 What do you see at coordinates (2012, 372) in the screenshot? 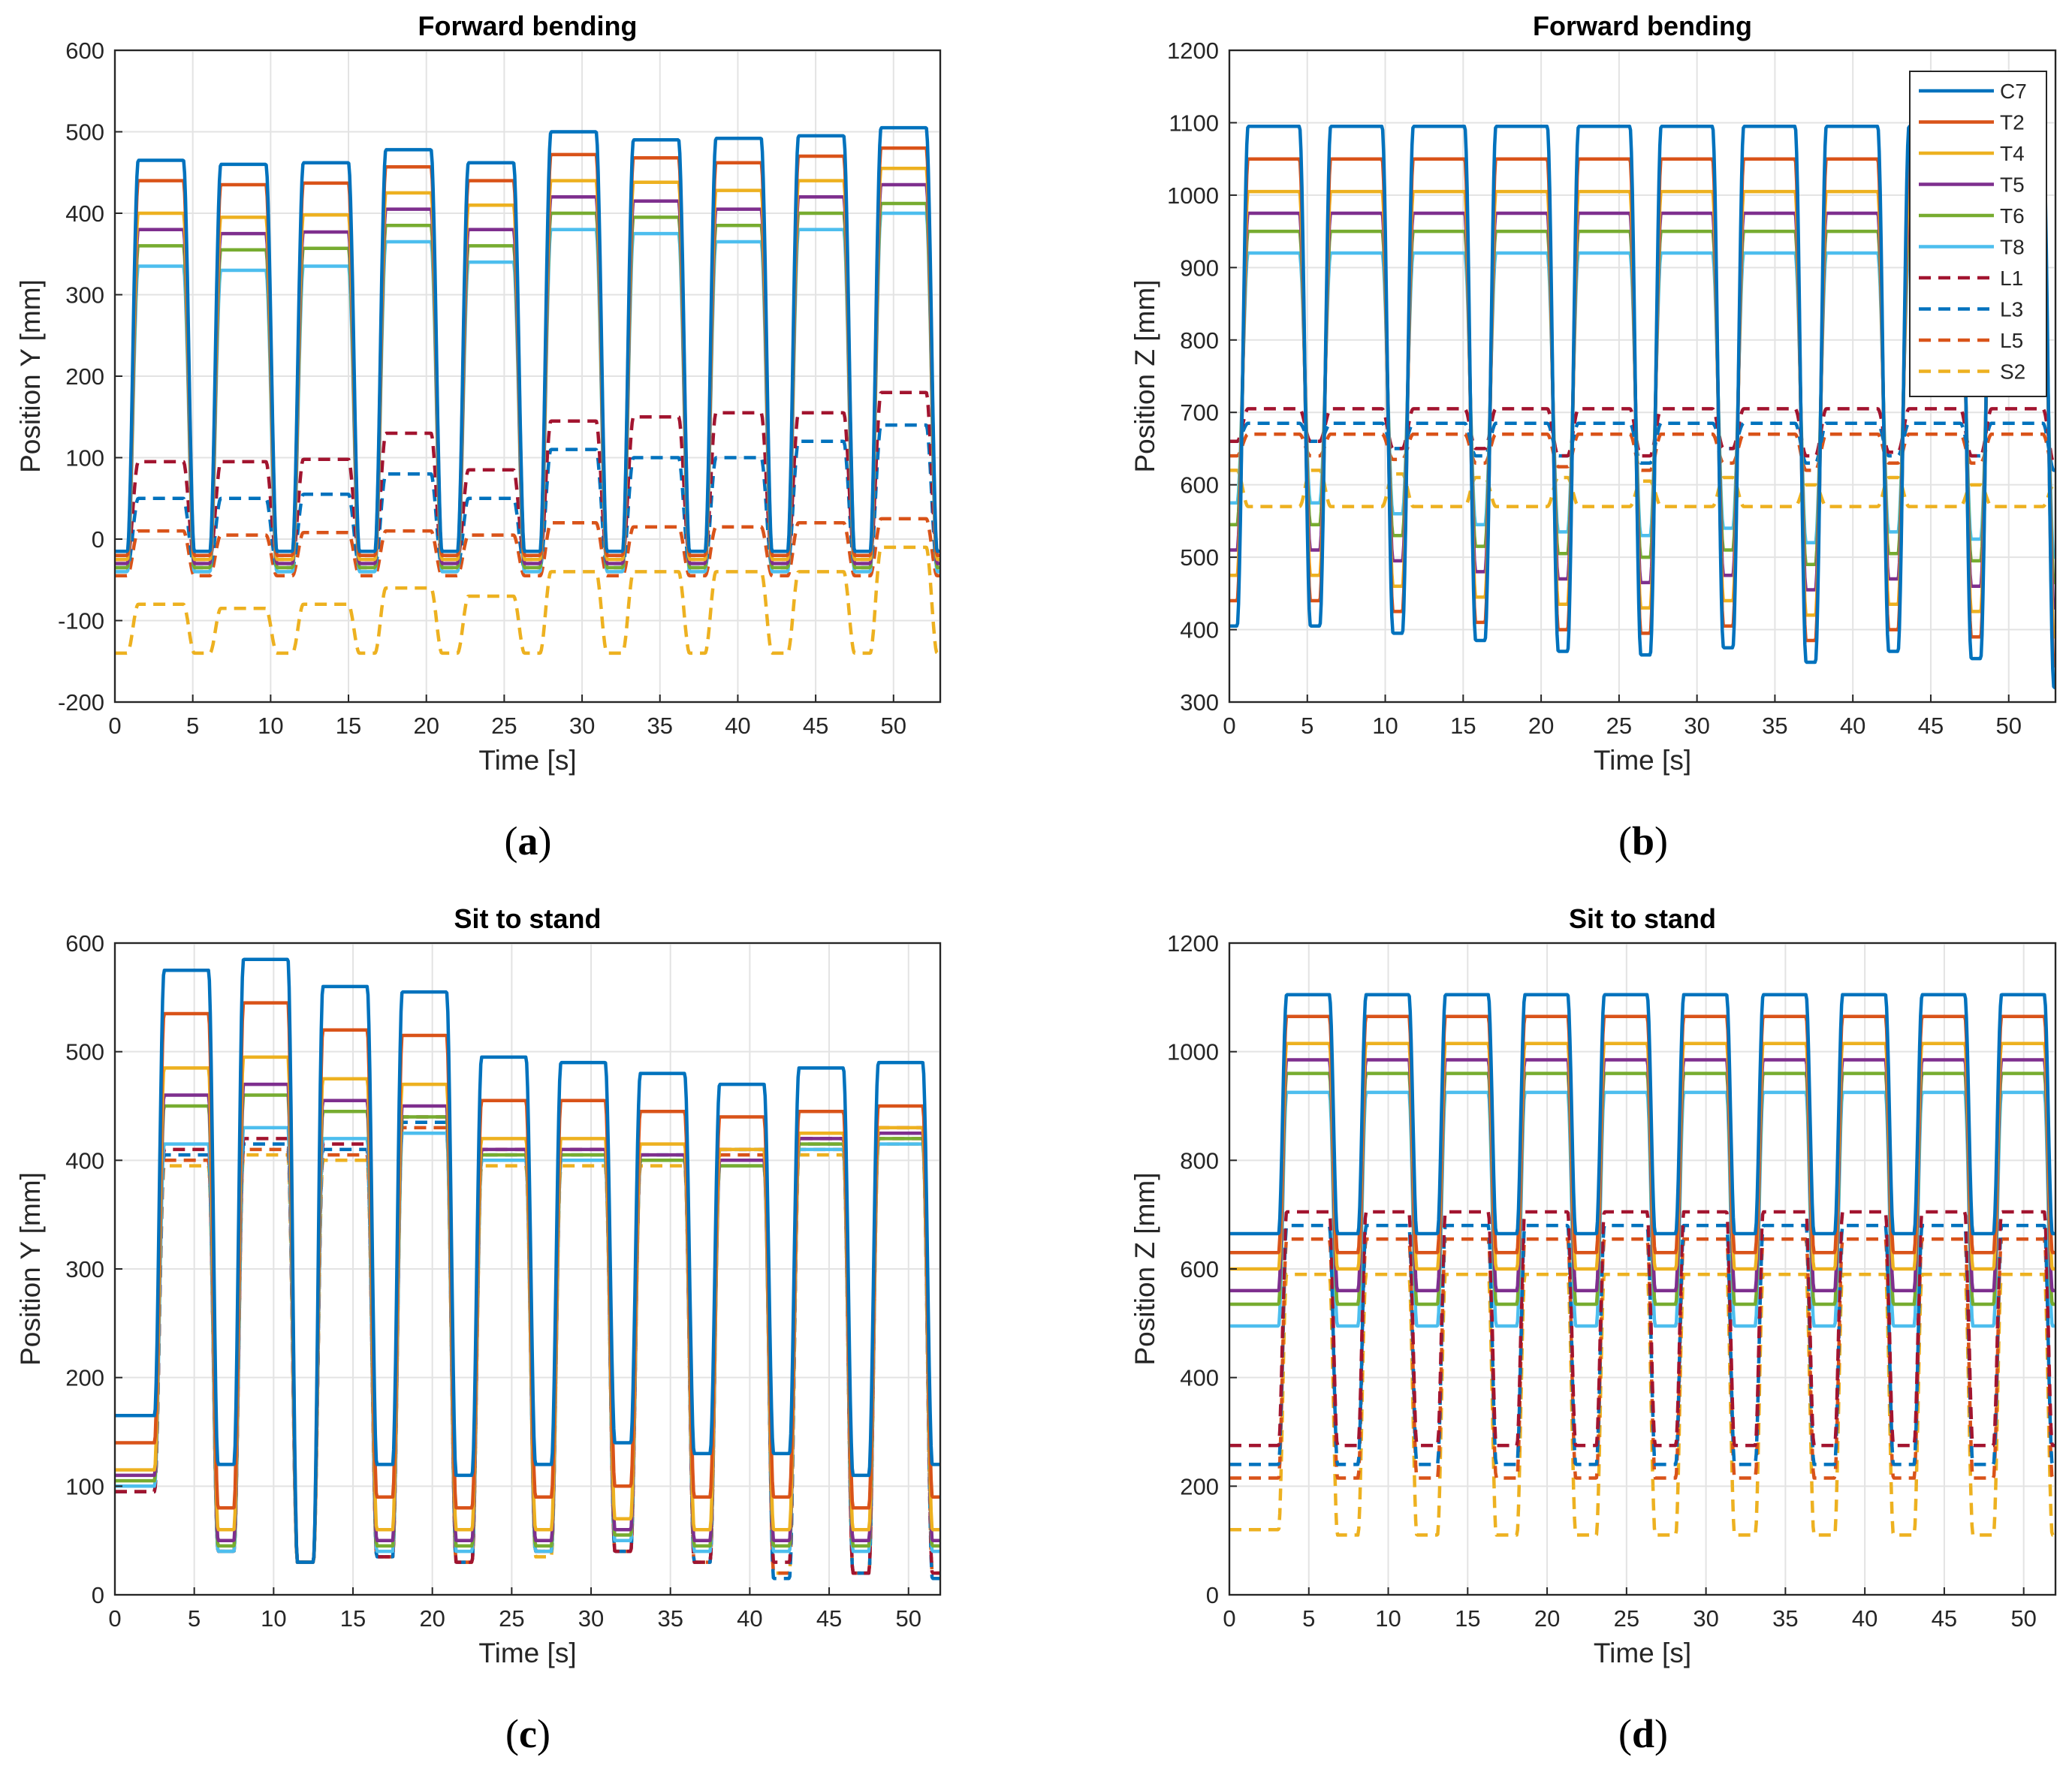
I see `legend-label-s2: S2` at bounding box center [2012, 372].